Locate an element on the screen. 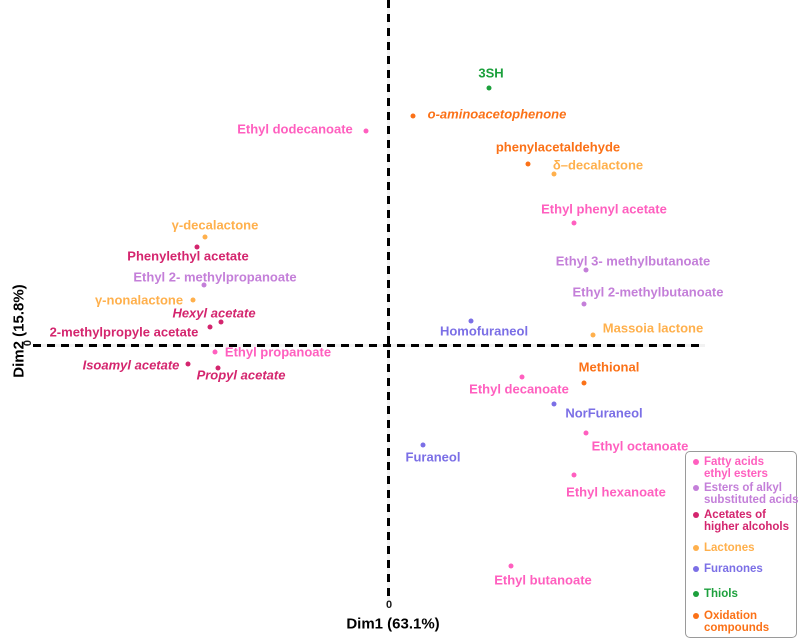 This screenshot has width=800, height=640. point-label: Ethyl hexanoate is located at coordinates (616, 492).